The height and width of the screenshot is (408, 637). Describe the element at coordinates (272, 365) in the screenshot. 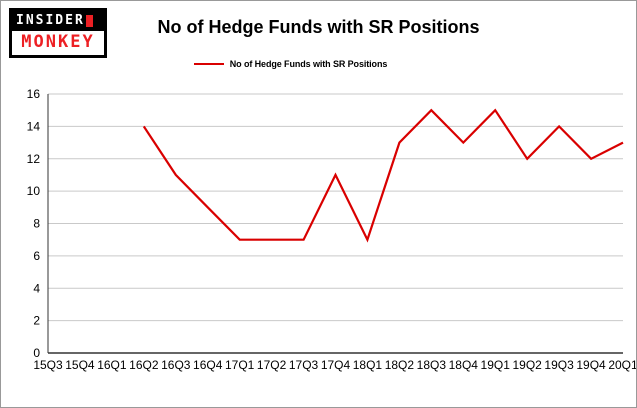

I see `x-tick-label: 17Q2` at that location.